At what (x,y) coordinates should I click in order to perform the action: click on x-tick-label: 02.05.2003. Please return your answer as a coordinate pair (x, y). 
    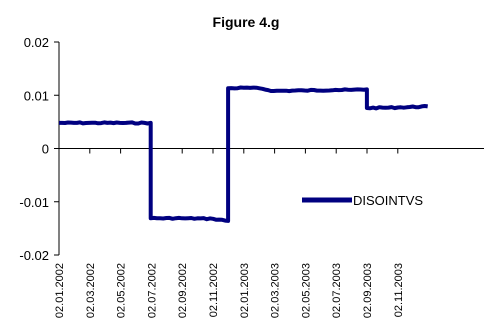
    Looking at the image, I should click on (306, 290).